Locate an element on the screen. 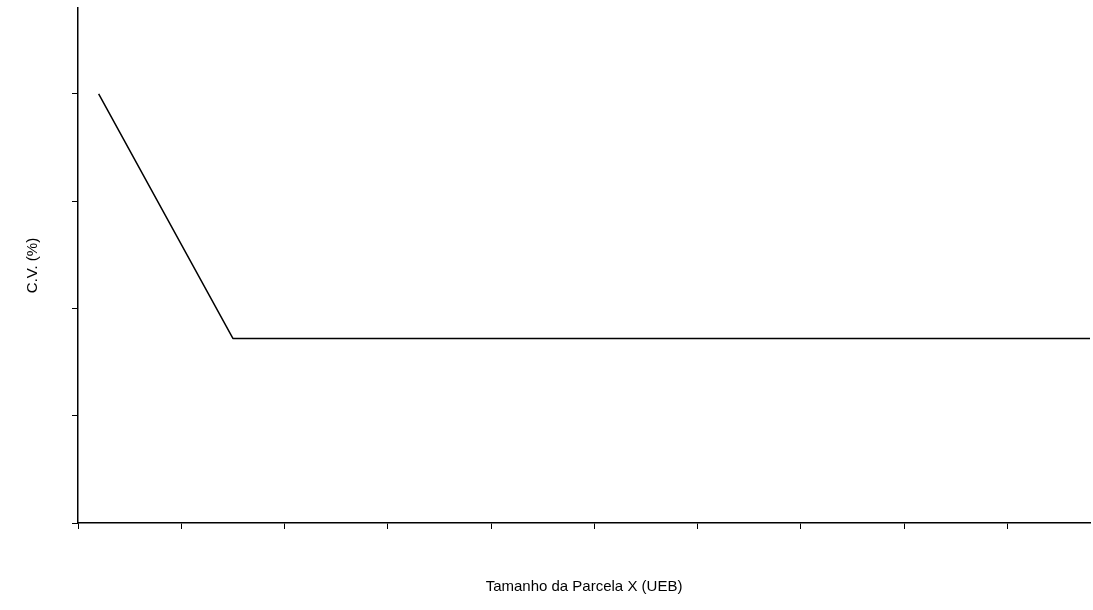  y-axis-title: C.V. (%) is located at coordinates (32, 265).